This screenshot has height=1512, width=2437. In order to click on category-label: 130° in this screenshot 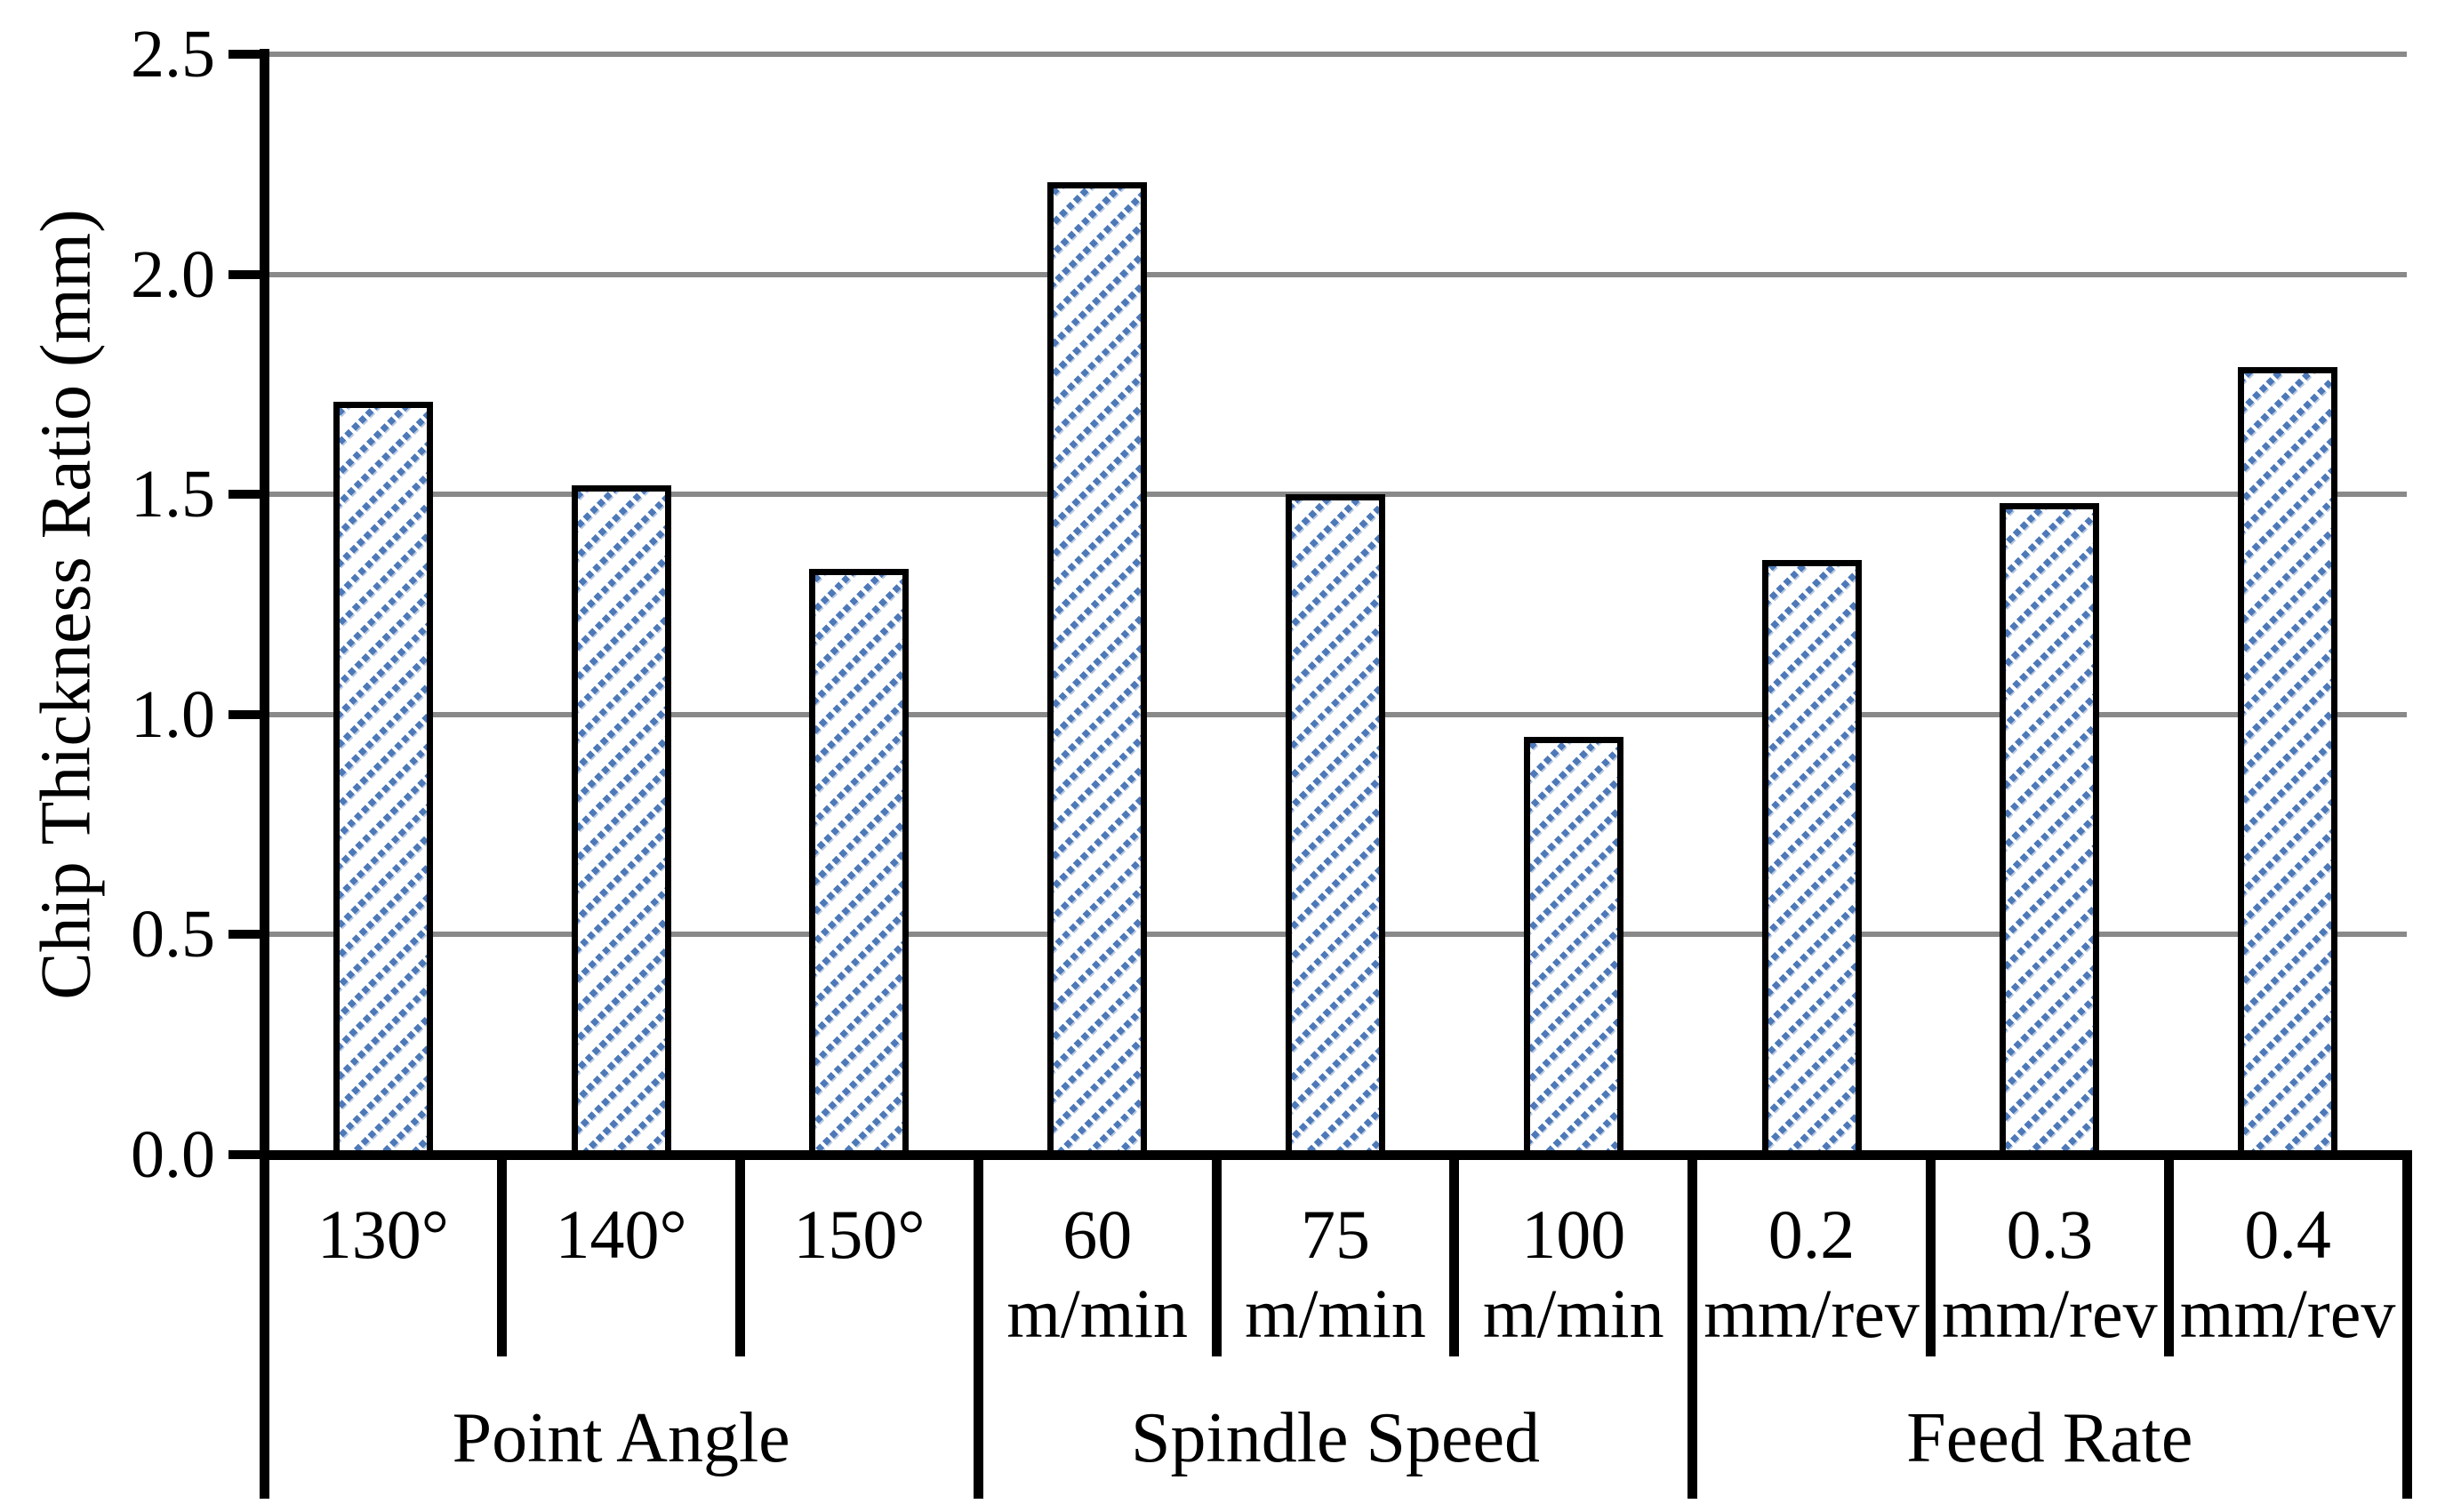, I will do `click(383, 1234)`.